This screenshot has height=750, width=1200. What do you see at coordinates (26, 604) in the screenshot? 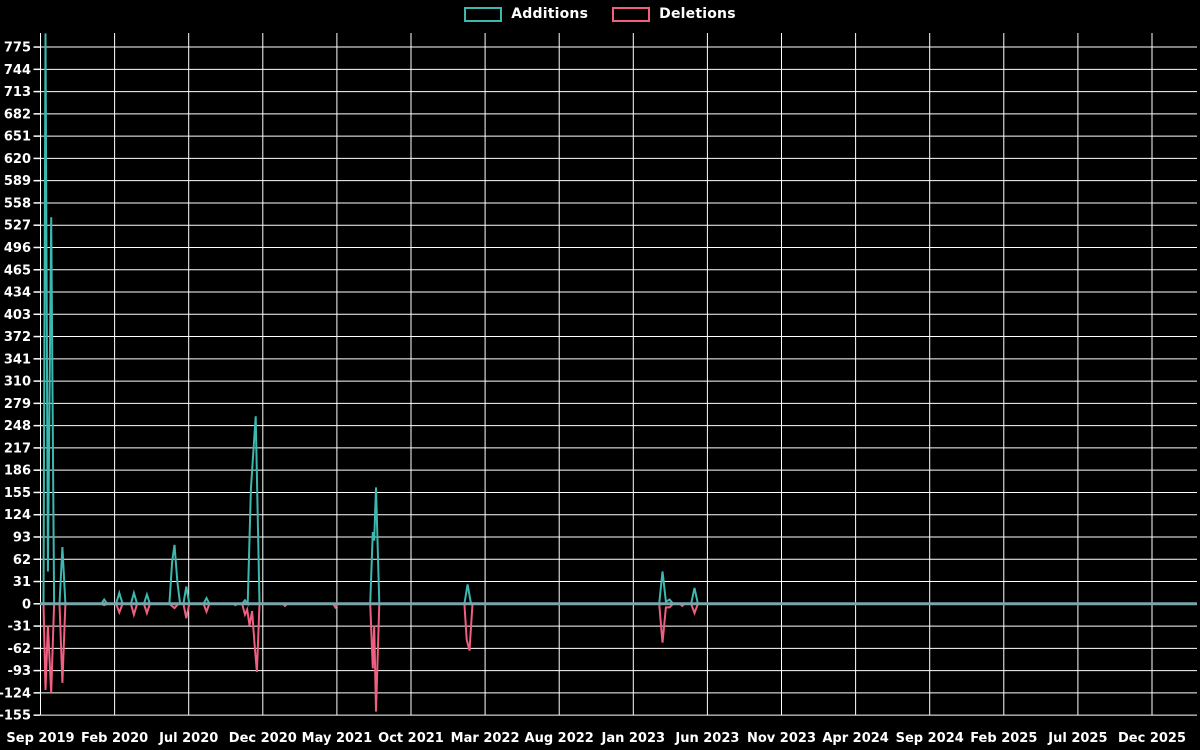
I see `y-axis-tick-label: 0` at bounding box center [26, 604].